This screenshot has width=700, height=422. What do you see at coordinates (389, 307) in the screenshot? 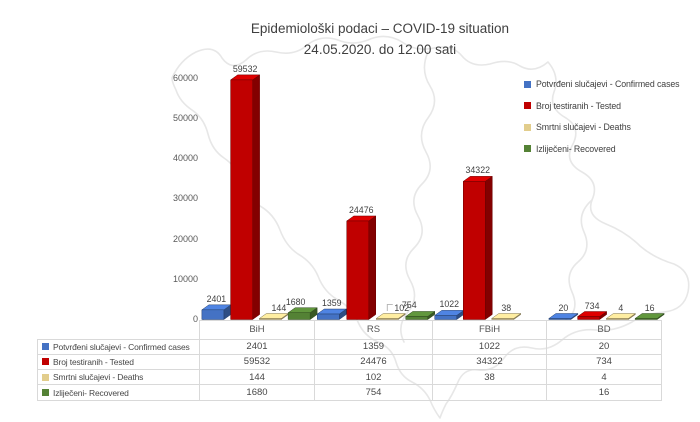
I see `data-label-leader-line` at bounding box center [389, 307].